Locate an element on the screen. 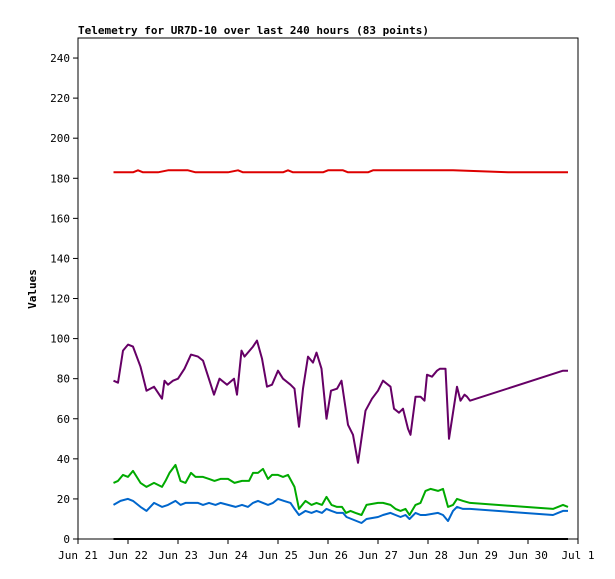 The image size is (615, 579). y-axis: 0 20 40 60 80 100 120 140 160 180 200 220 240 is located at coordinates (64, 299).